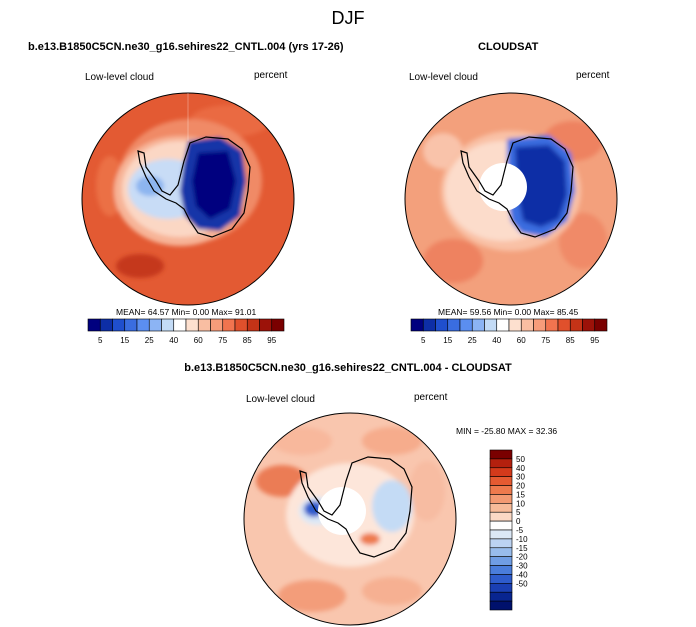 This screenshot has height=627, width=696. I want to click on colorbar-tick-label: -50, so click(522, 583).